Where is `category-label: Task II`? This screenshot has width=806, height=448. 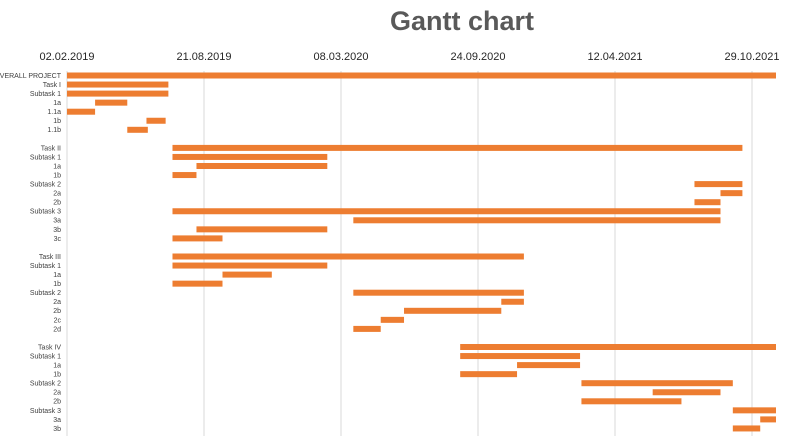
category-label: Task II is located at coordinates (51, 148).